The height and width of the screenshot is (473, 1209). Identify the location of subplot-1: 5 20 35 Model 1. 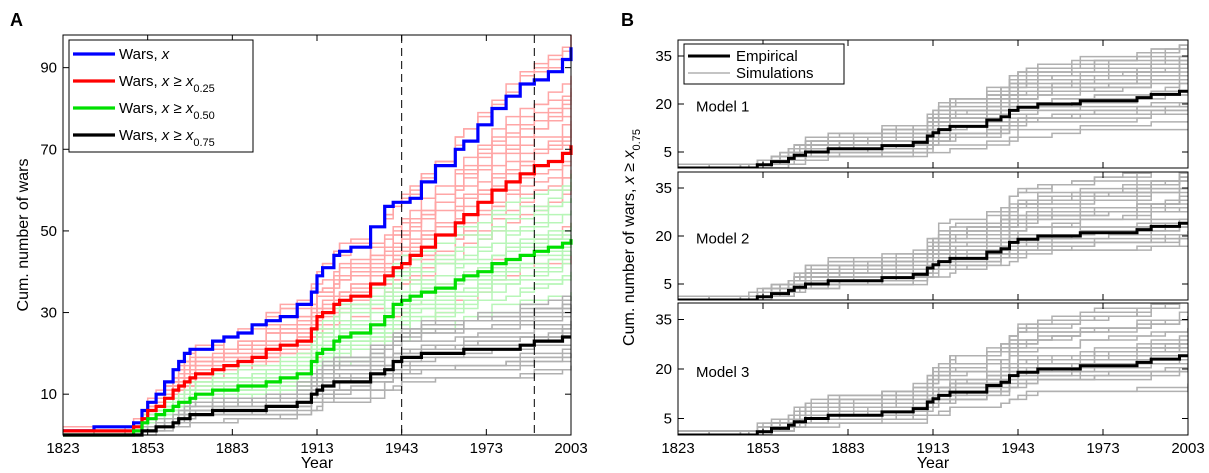
(922, 104).